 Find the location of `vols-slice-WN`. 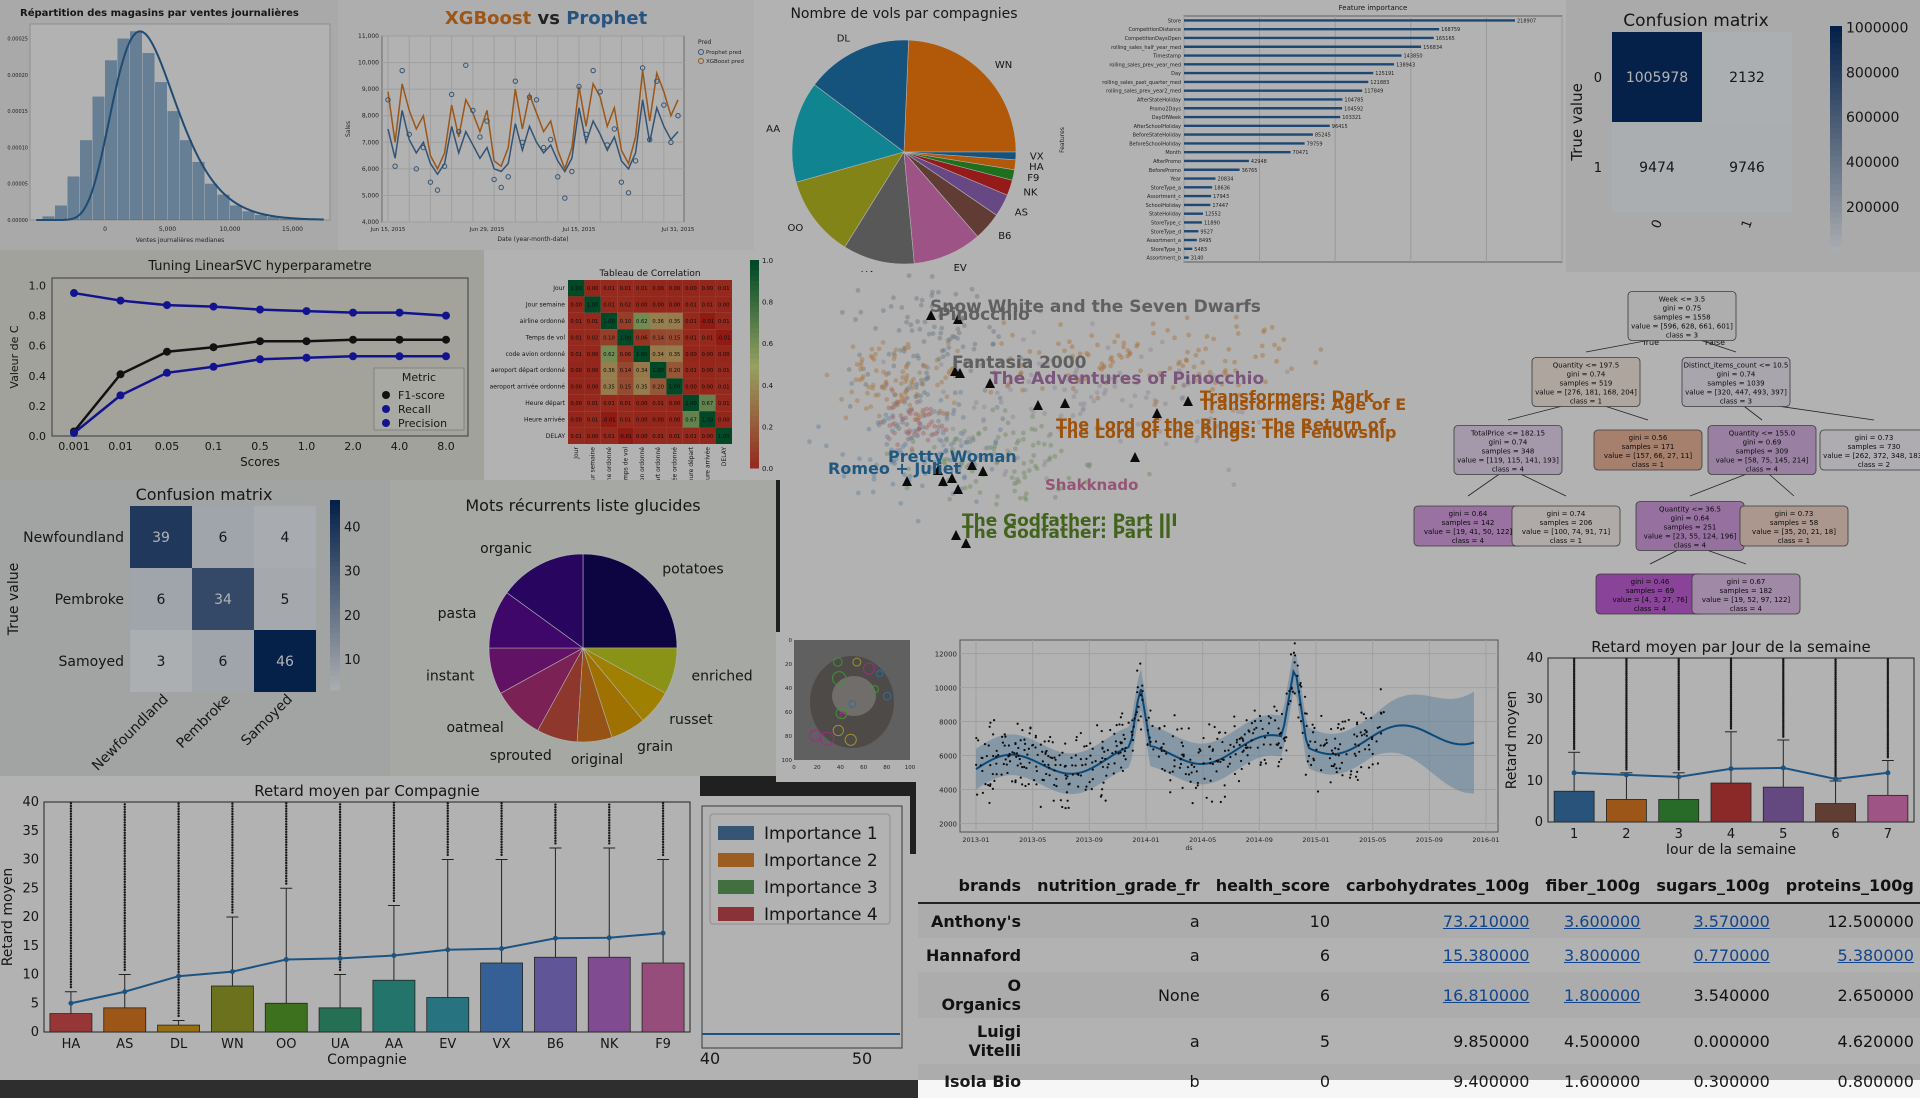

vols-slice-WN is located at coordinates (960, 96).